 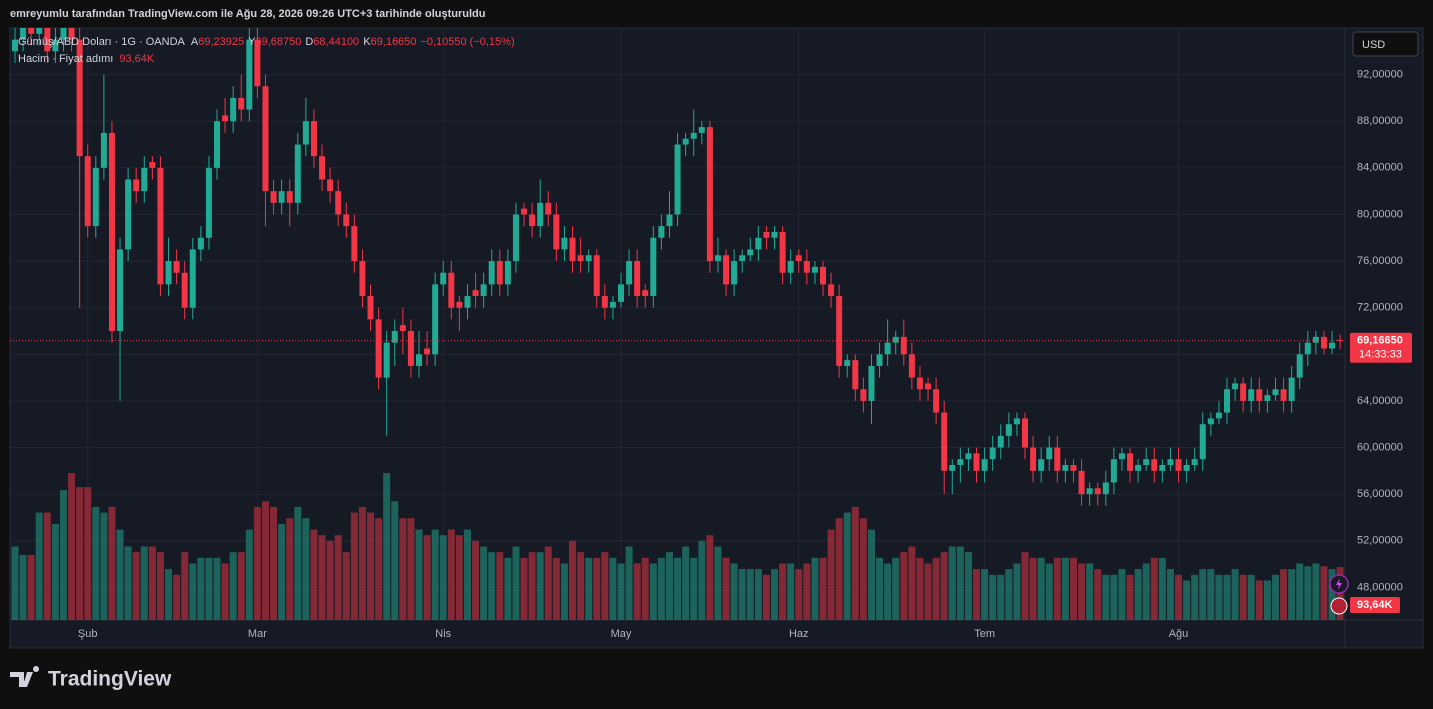 I want to click on volume-name: Hacim · Fiyat adımı, so click(x=65, y=59).